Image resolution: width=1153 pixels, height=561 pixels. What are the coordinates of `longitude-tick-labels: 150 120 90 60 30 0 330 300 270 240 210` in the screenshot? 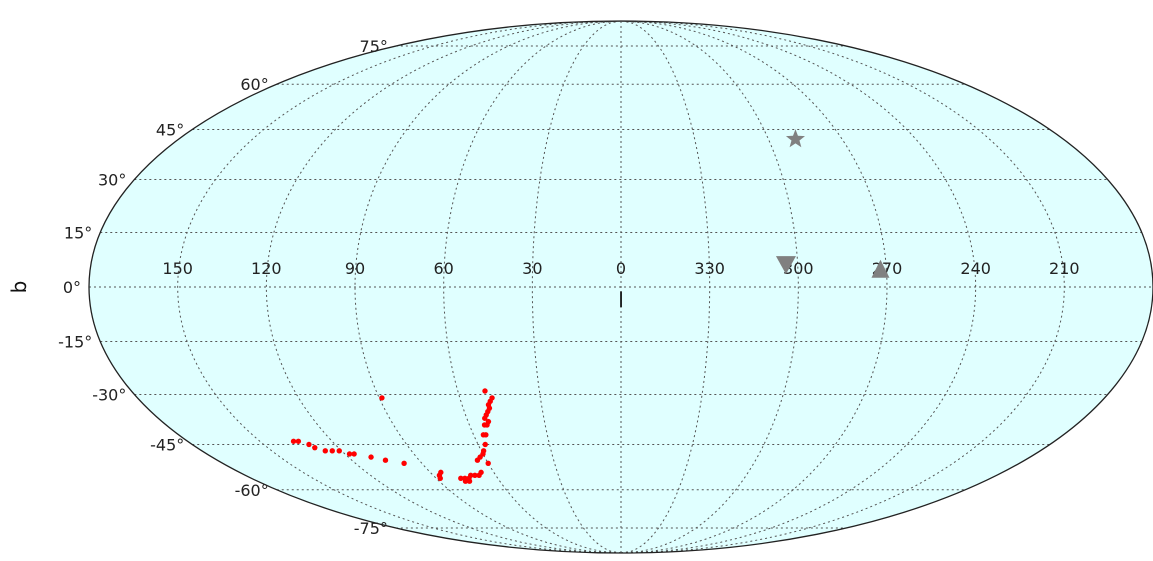 It's located at (620, 268).